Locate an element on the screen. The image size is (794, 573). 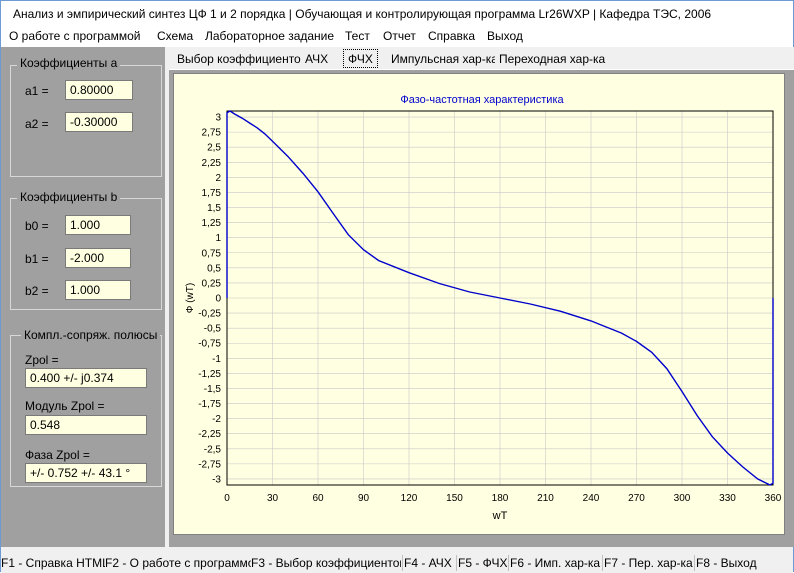
y-tick-label: -2 is located at coordinates (216, 419).